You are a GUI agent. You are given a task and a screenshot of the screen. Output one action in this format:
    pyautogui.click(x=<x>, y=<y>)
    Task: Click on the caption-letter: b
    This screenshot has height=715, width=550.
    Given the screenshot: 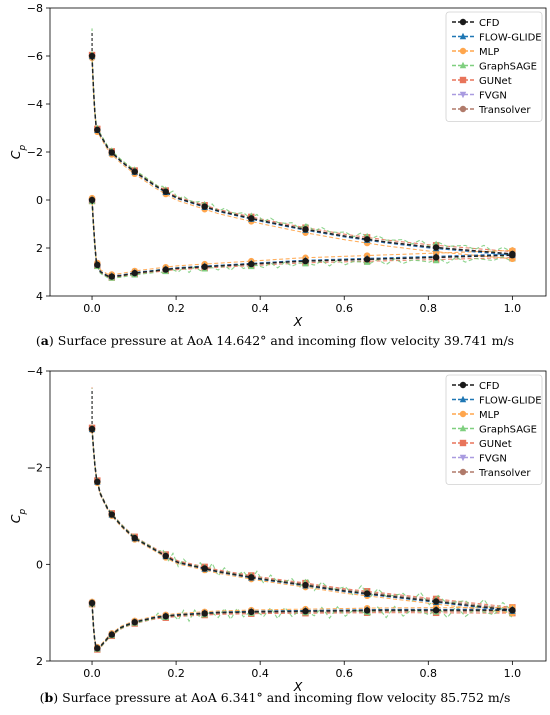 What is the action you would take?
    pyautogui.click(x=49, y=697)
    